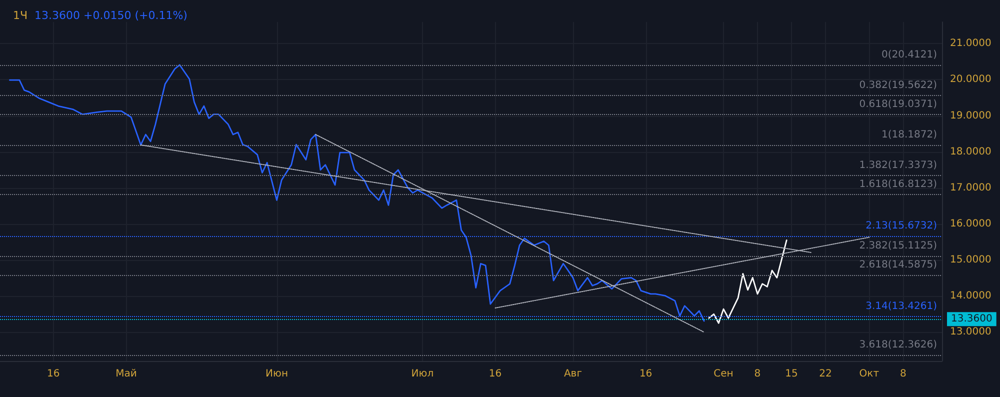 Image resolution: width=1000 pixels, height=397 pixels. Describe the element at coordinates (20, 15) in the screenshot. I see `chart-title: 1Ч` at that location.